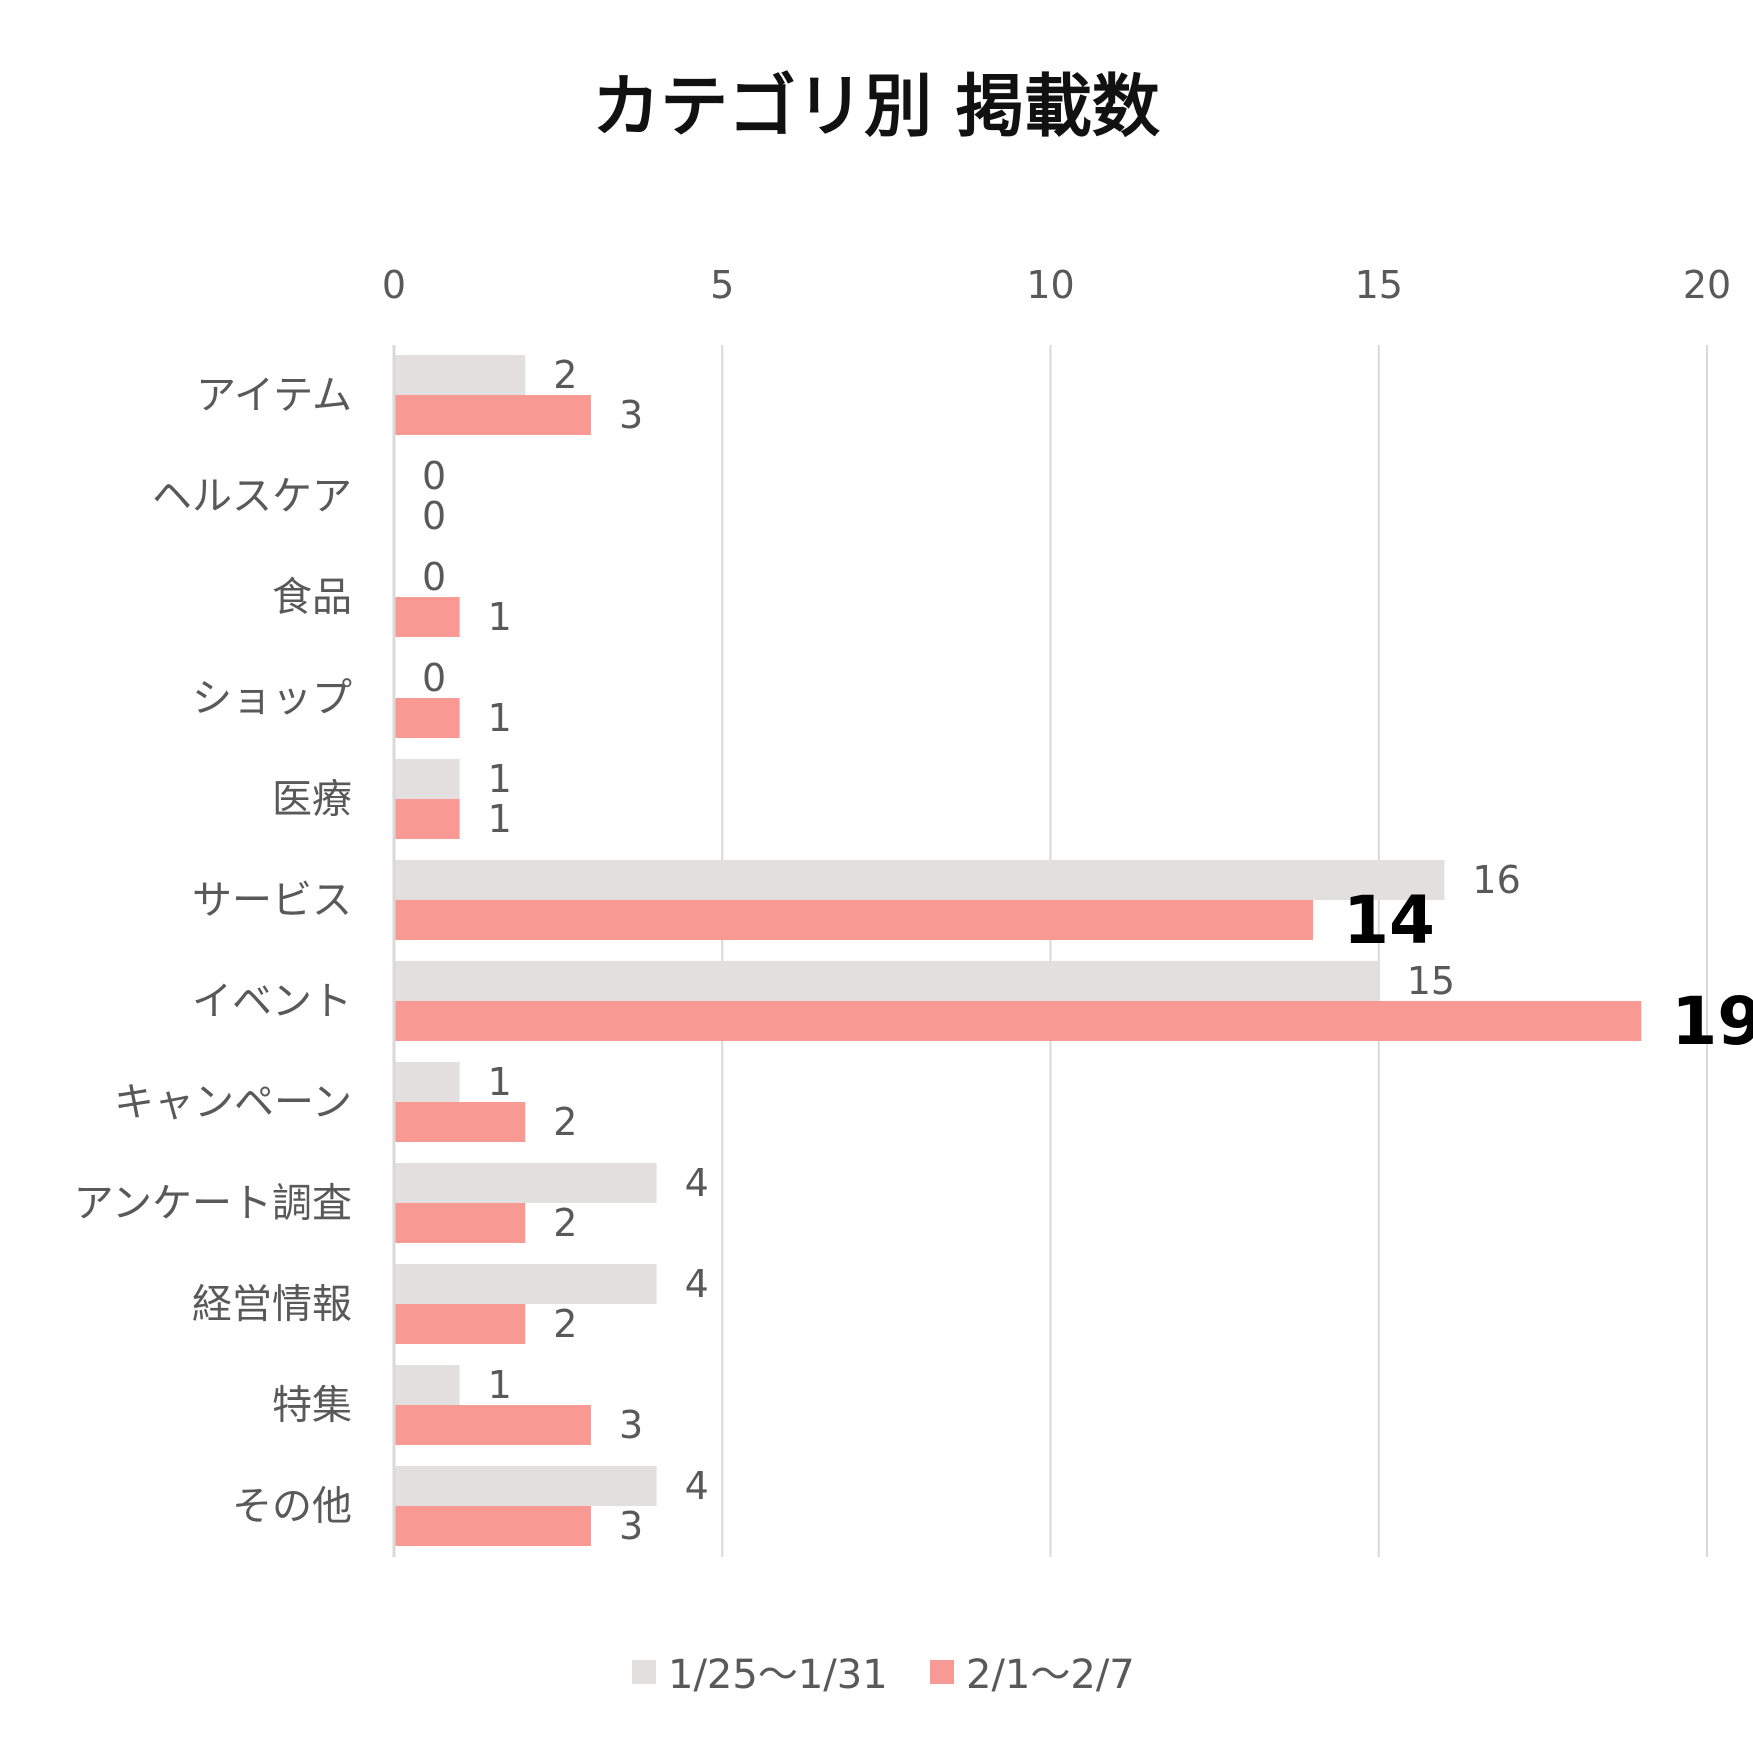 Image resolution: width=1753 pixels, height=1754 pixels. I want to click on x-tick-label: 5, so click(722, 285).